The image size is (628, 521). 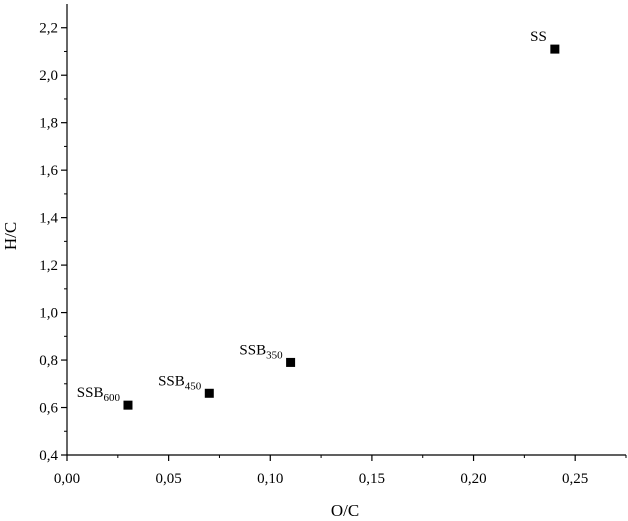 What do you see at coordinates (169, 479) in the screenshot?
I see `x-tick-label: 0,05` at bounding box center [169, 479].